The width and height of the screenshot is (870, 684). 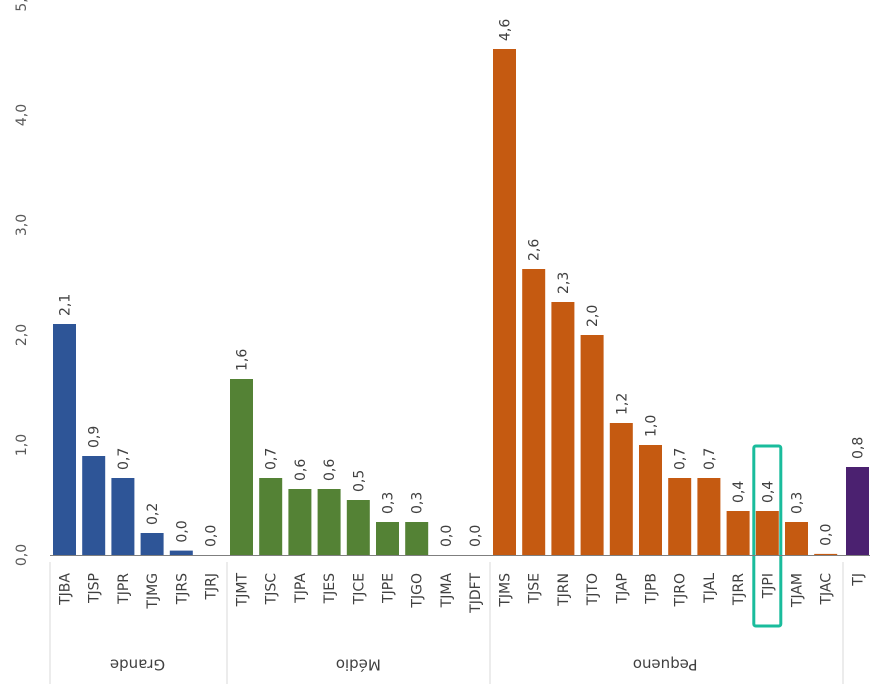 I want to click on bar-tjms, so click(x=504, y=302).